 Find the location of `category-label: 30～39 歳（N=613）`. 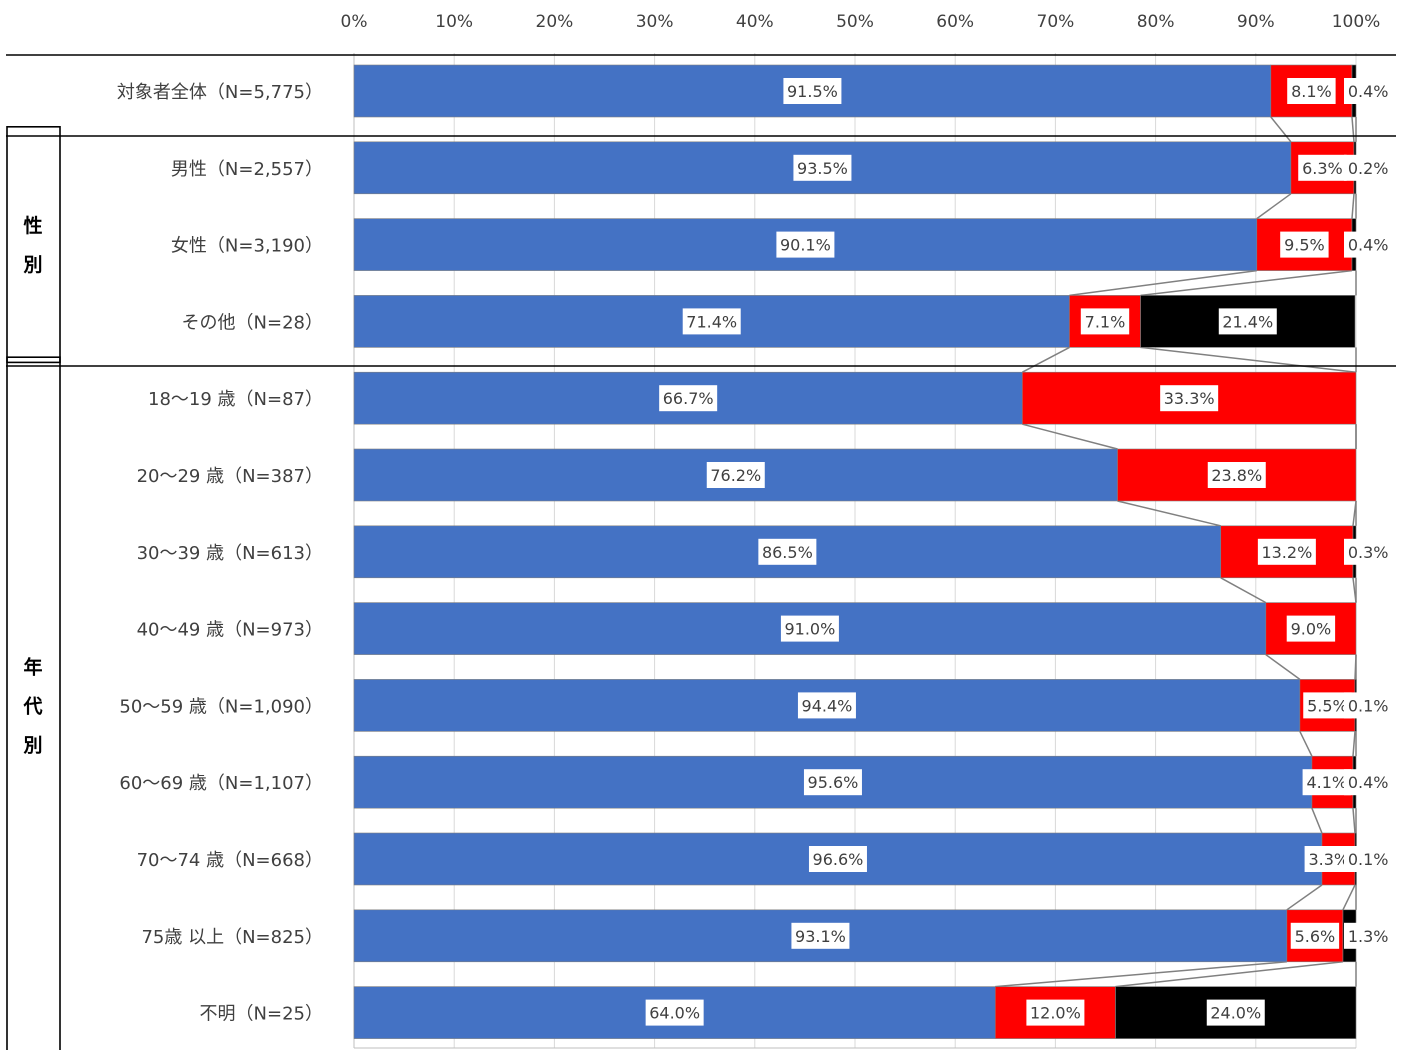

category-label: 30～39 歳（N=613） is located at coordinates (230, 553).